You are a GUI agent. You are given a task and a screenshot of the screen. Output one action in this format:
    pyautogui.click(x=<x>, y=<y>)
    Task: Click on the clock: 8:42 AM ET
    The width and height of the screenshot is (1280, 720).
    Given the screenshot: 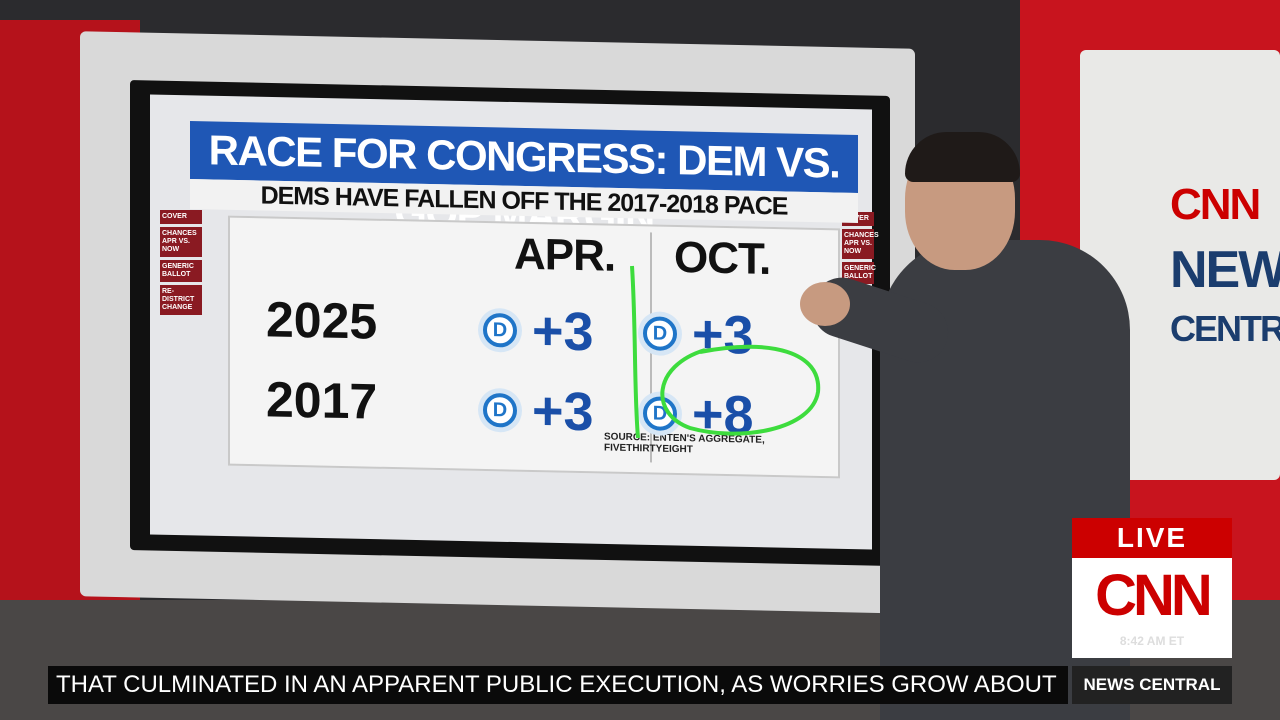 What is the action you would take?
    pyautogui.click(x=1152, y=641)
    